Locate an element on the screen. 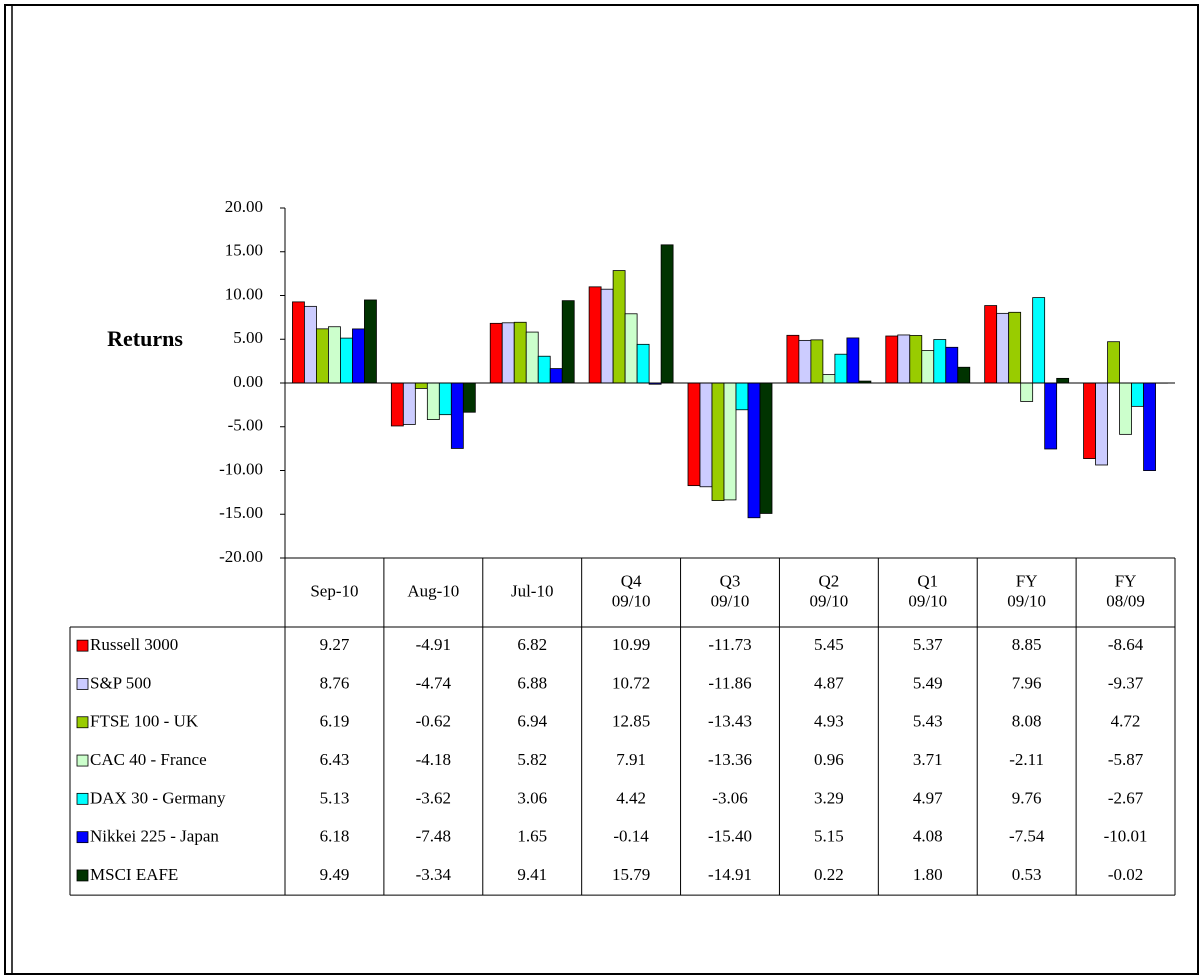 The image size is (1204, 979). value-label: 8.85 is located at coordinates (1027, 644).